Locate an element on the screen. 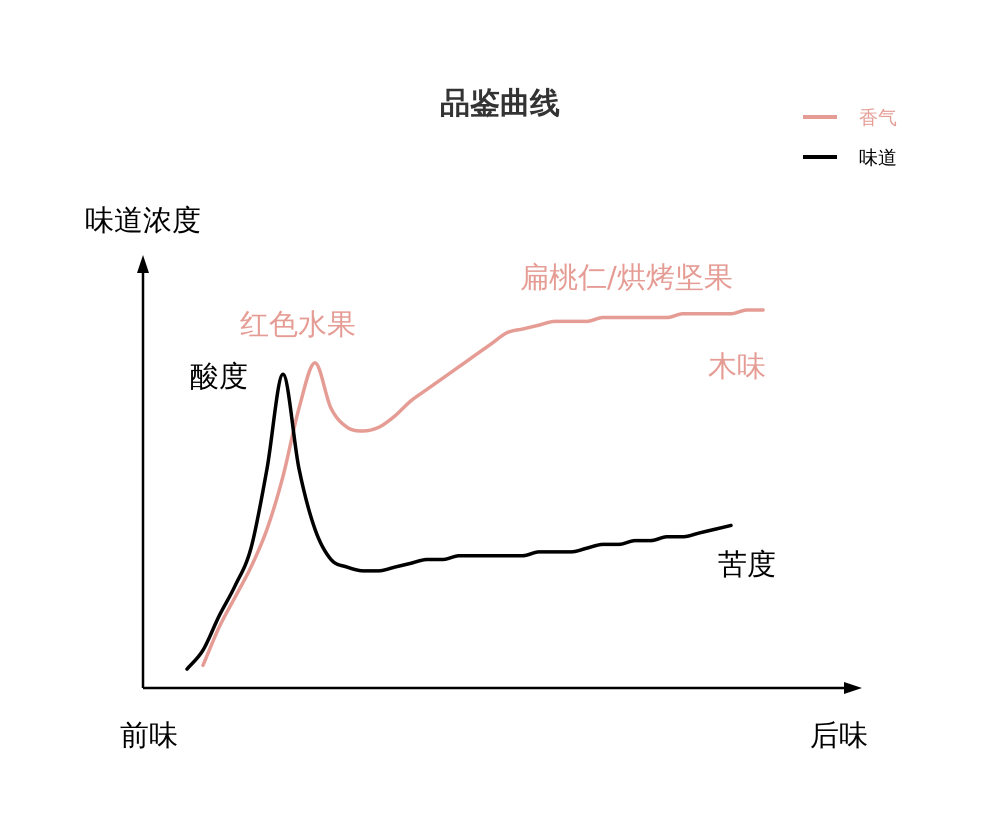 Image resolution: width=999 pixels, height=829 pixels. annotation: 酸度 is located at coordinates (219, 376).